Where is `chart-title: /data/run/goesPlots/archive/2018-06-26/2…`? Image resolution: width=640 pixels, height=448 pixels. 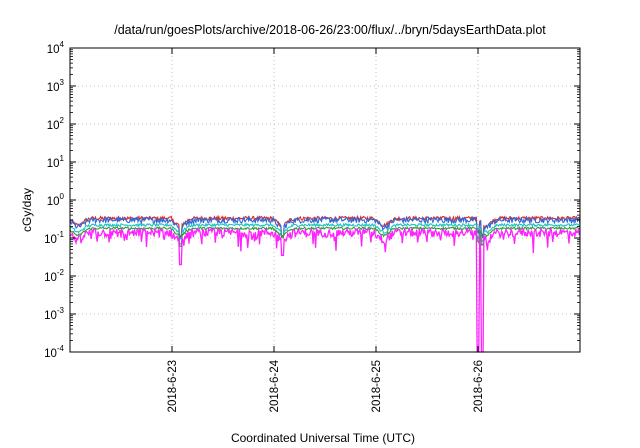
chart-title: /data/run/goesPlots/archive/2018-06-26/2… is located at coordinates (330, 30).